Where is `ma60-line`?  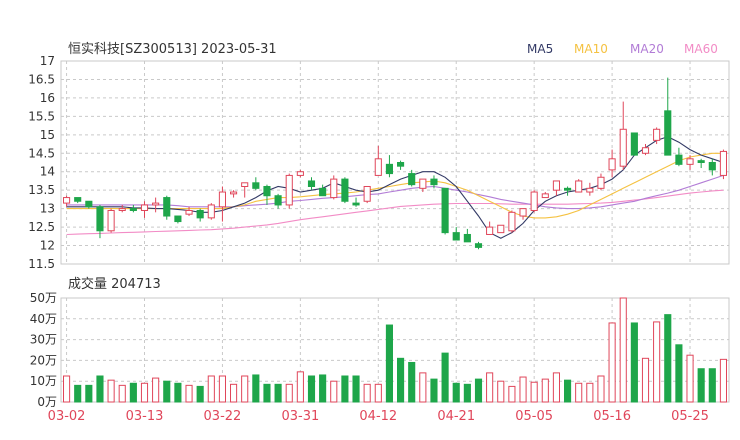
ma60-line is located at coordinates (395, 212).